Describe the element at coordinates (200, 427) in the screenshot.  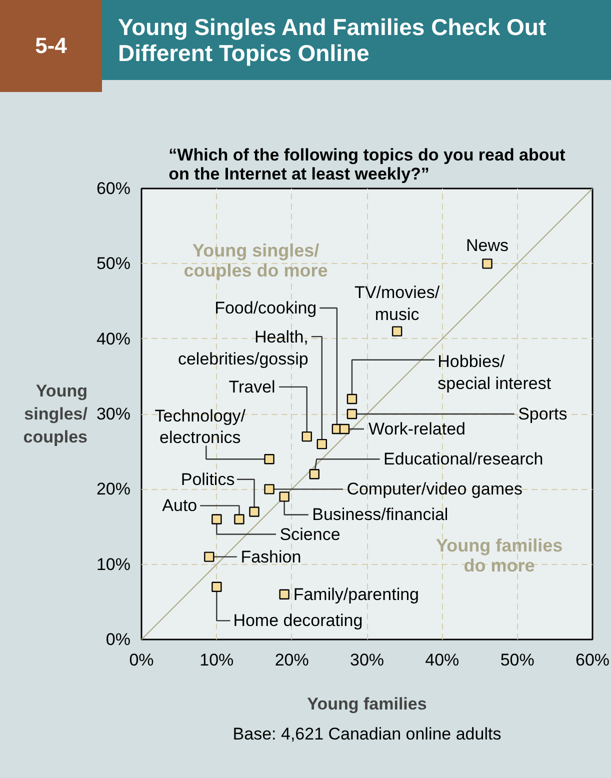
I see `annotation: Technology/ electronics` at that location.